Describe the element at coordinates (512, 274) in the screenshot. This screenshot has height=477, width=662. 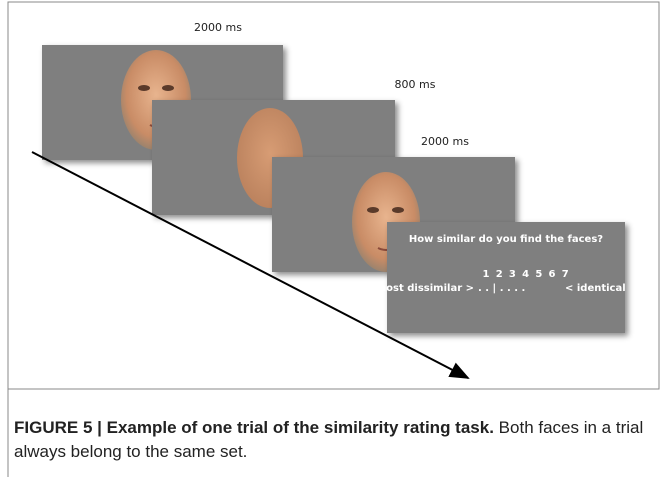
I see `scale-number: 3` at that location.